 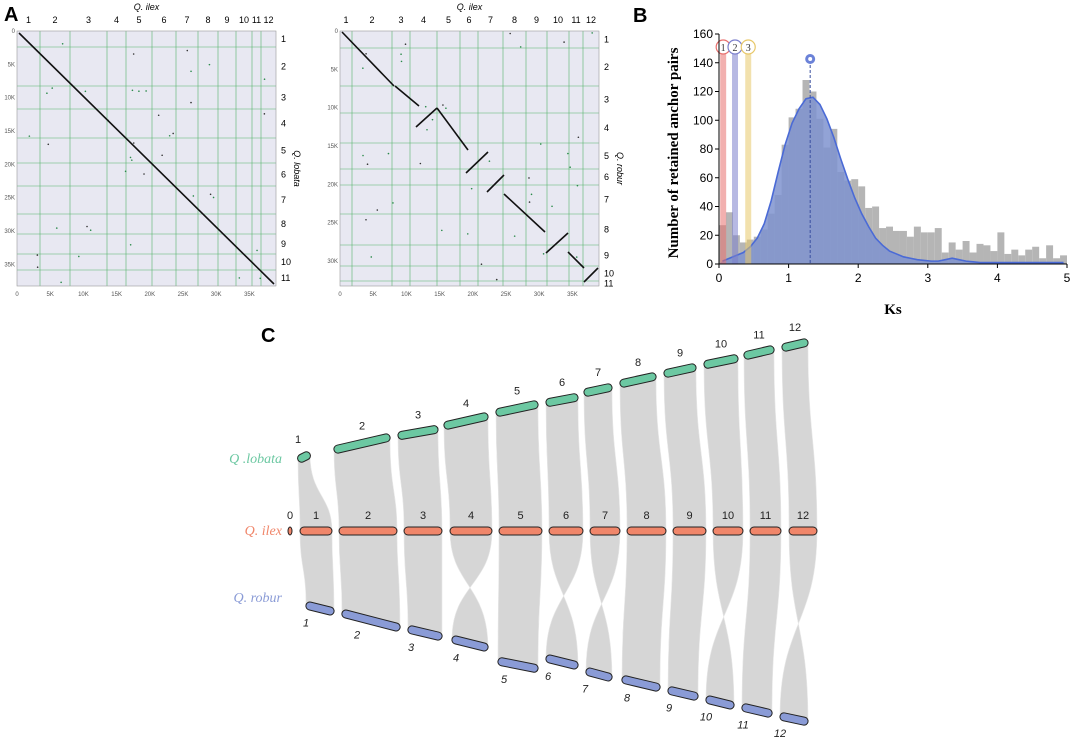 I want to click on ilex-chrom-label: 10, so click(x=728, y=516).